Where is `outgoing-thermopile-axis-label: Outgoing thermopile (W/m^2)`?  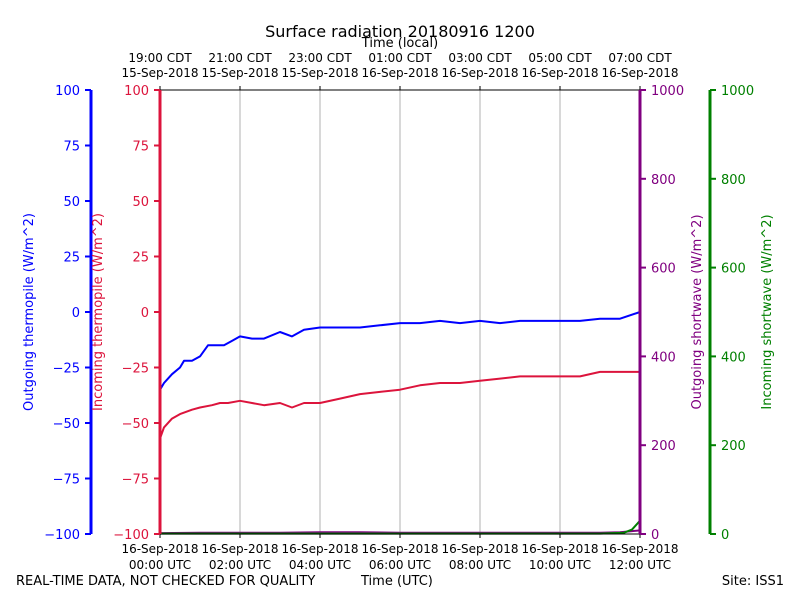 outgoing-thermopile-axis-label: Outgoing thermopile (W/m^2) is located at coordinates (29, 312).